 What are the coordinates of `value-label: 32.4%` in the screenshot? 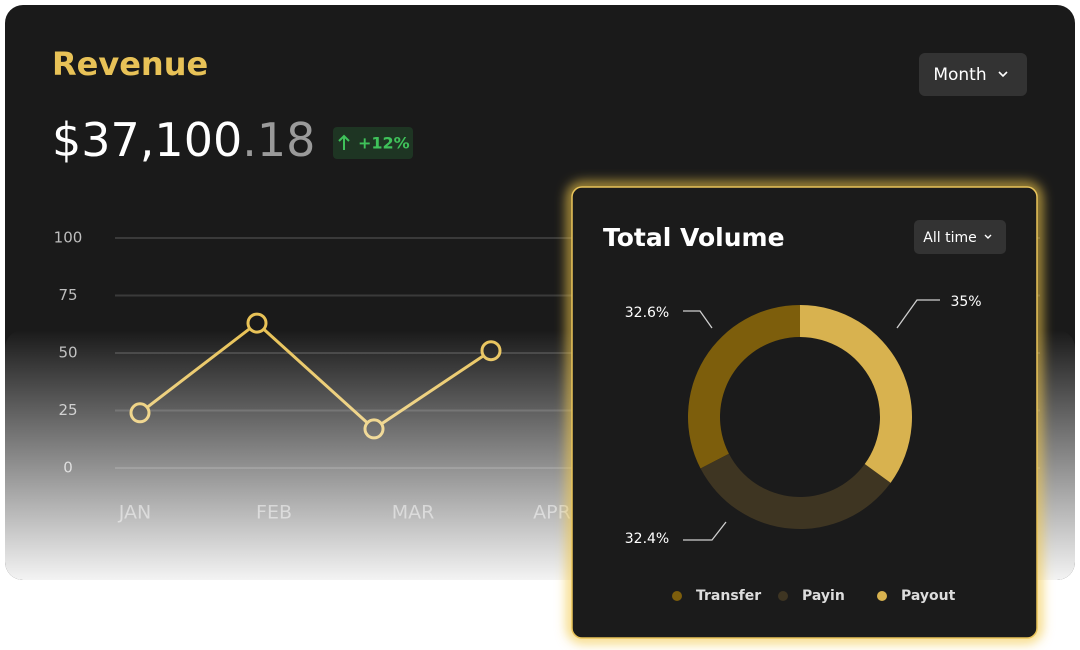 It's located at (647, 539).